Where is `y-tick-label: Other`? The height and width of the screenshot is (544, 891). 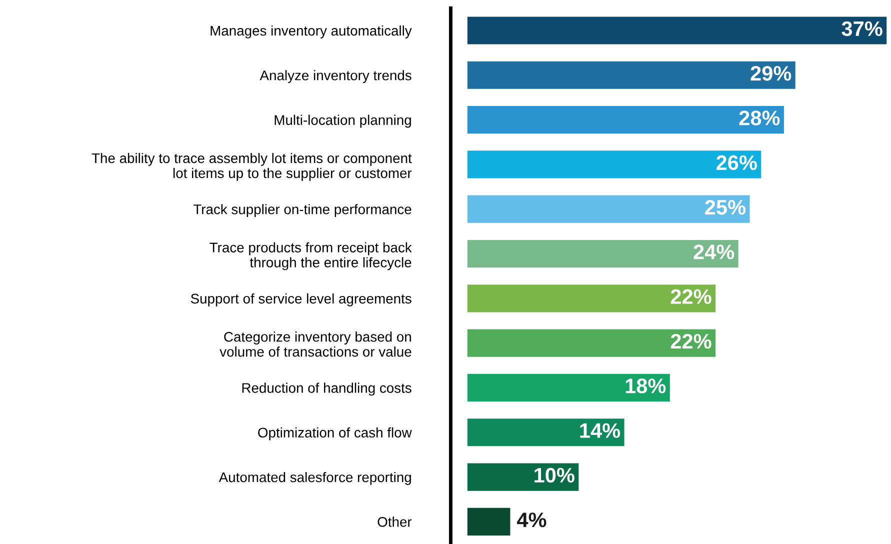
y-tick-label: Other is located at coordinates (395, 521).